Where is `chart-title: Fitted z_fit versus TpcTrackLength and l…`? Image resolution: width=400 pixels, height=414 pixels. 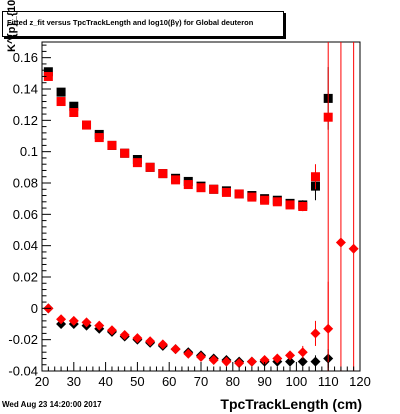 chart-title: Fitted z_fit versus TpcTrackLength and l… is located at coordinates (130, 22).